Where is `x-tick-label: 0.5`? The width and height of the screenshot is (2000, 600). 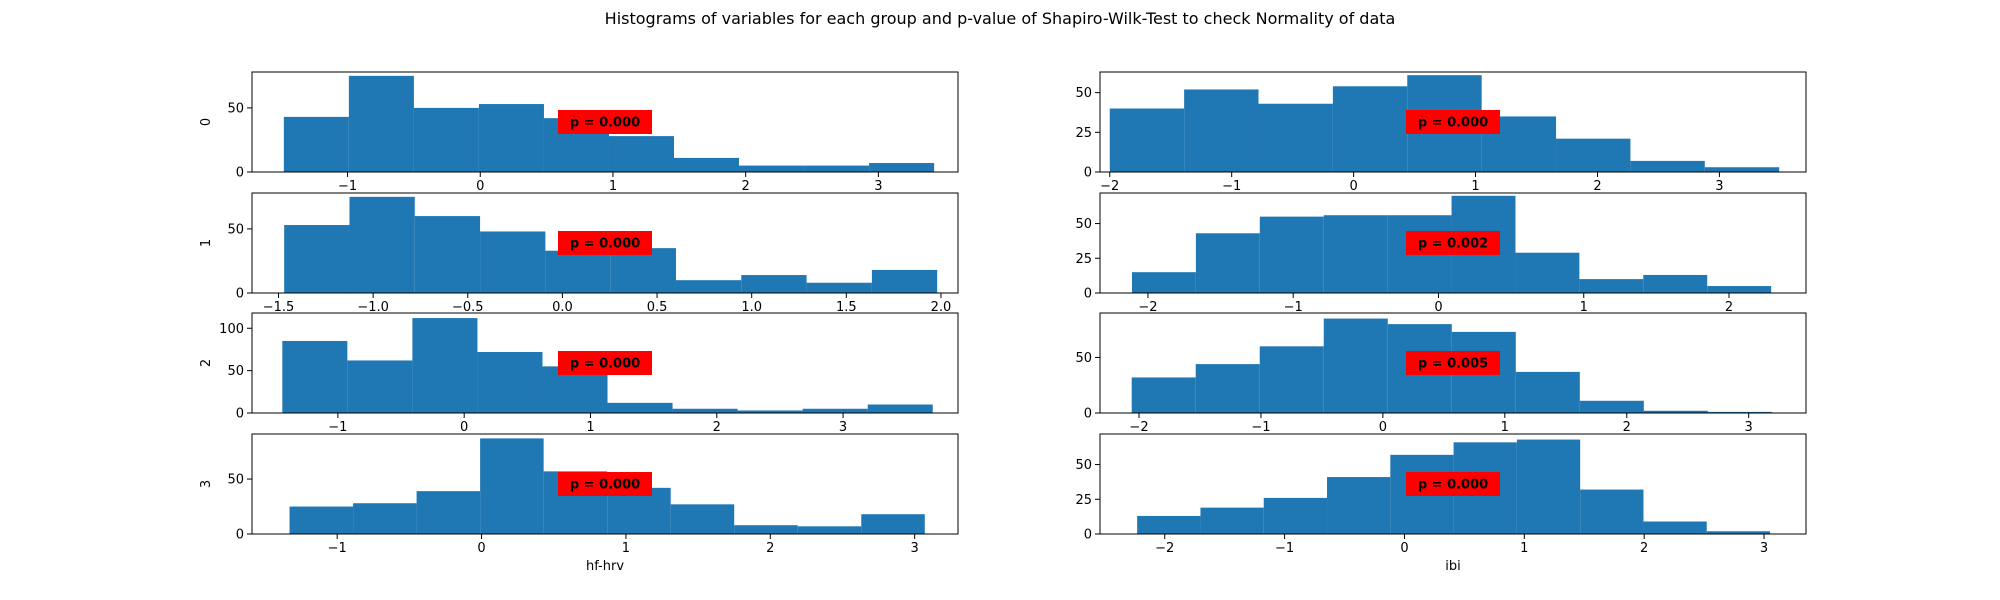
x-tick-label: 0.5 is located at coordinates (657, 307).